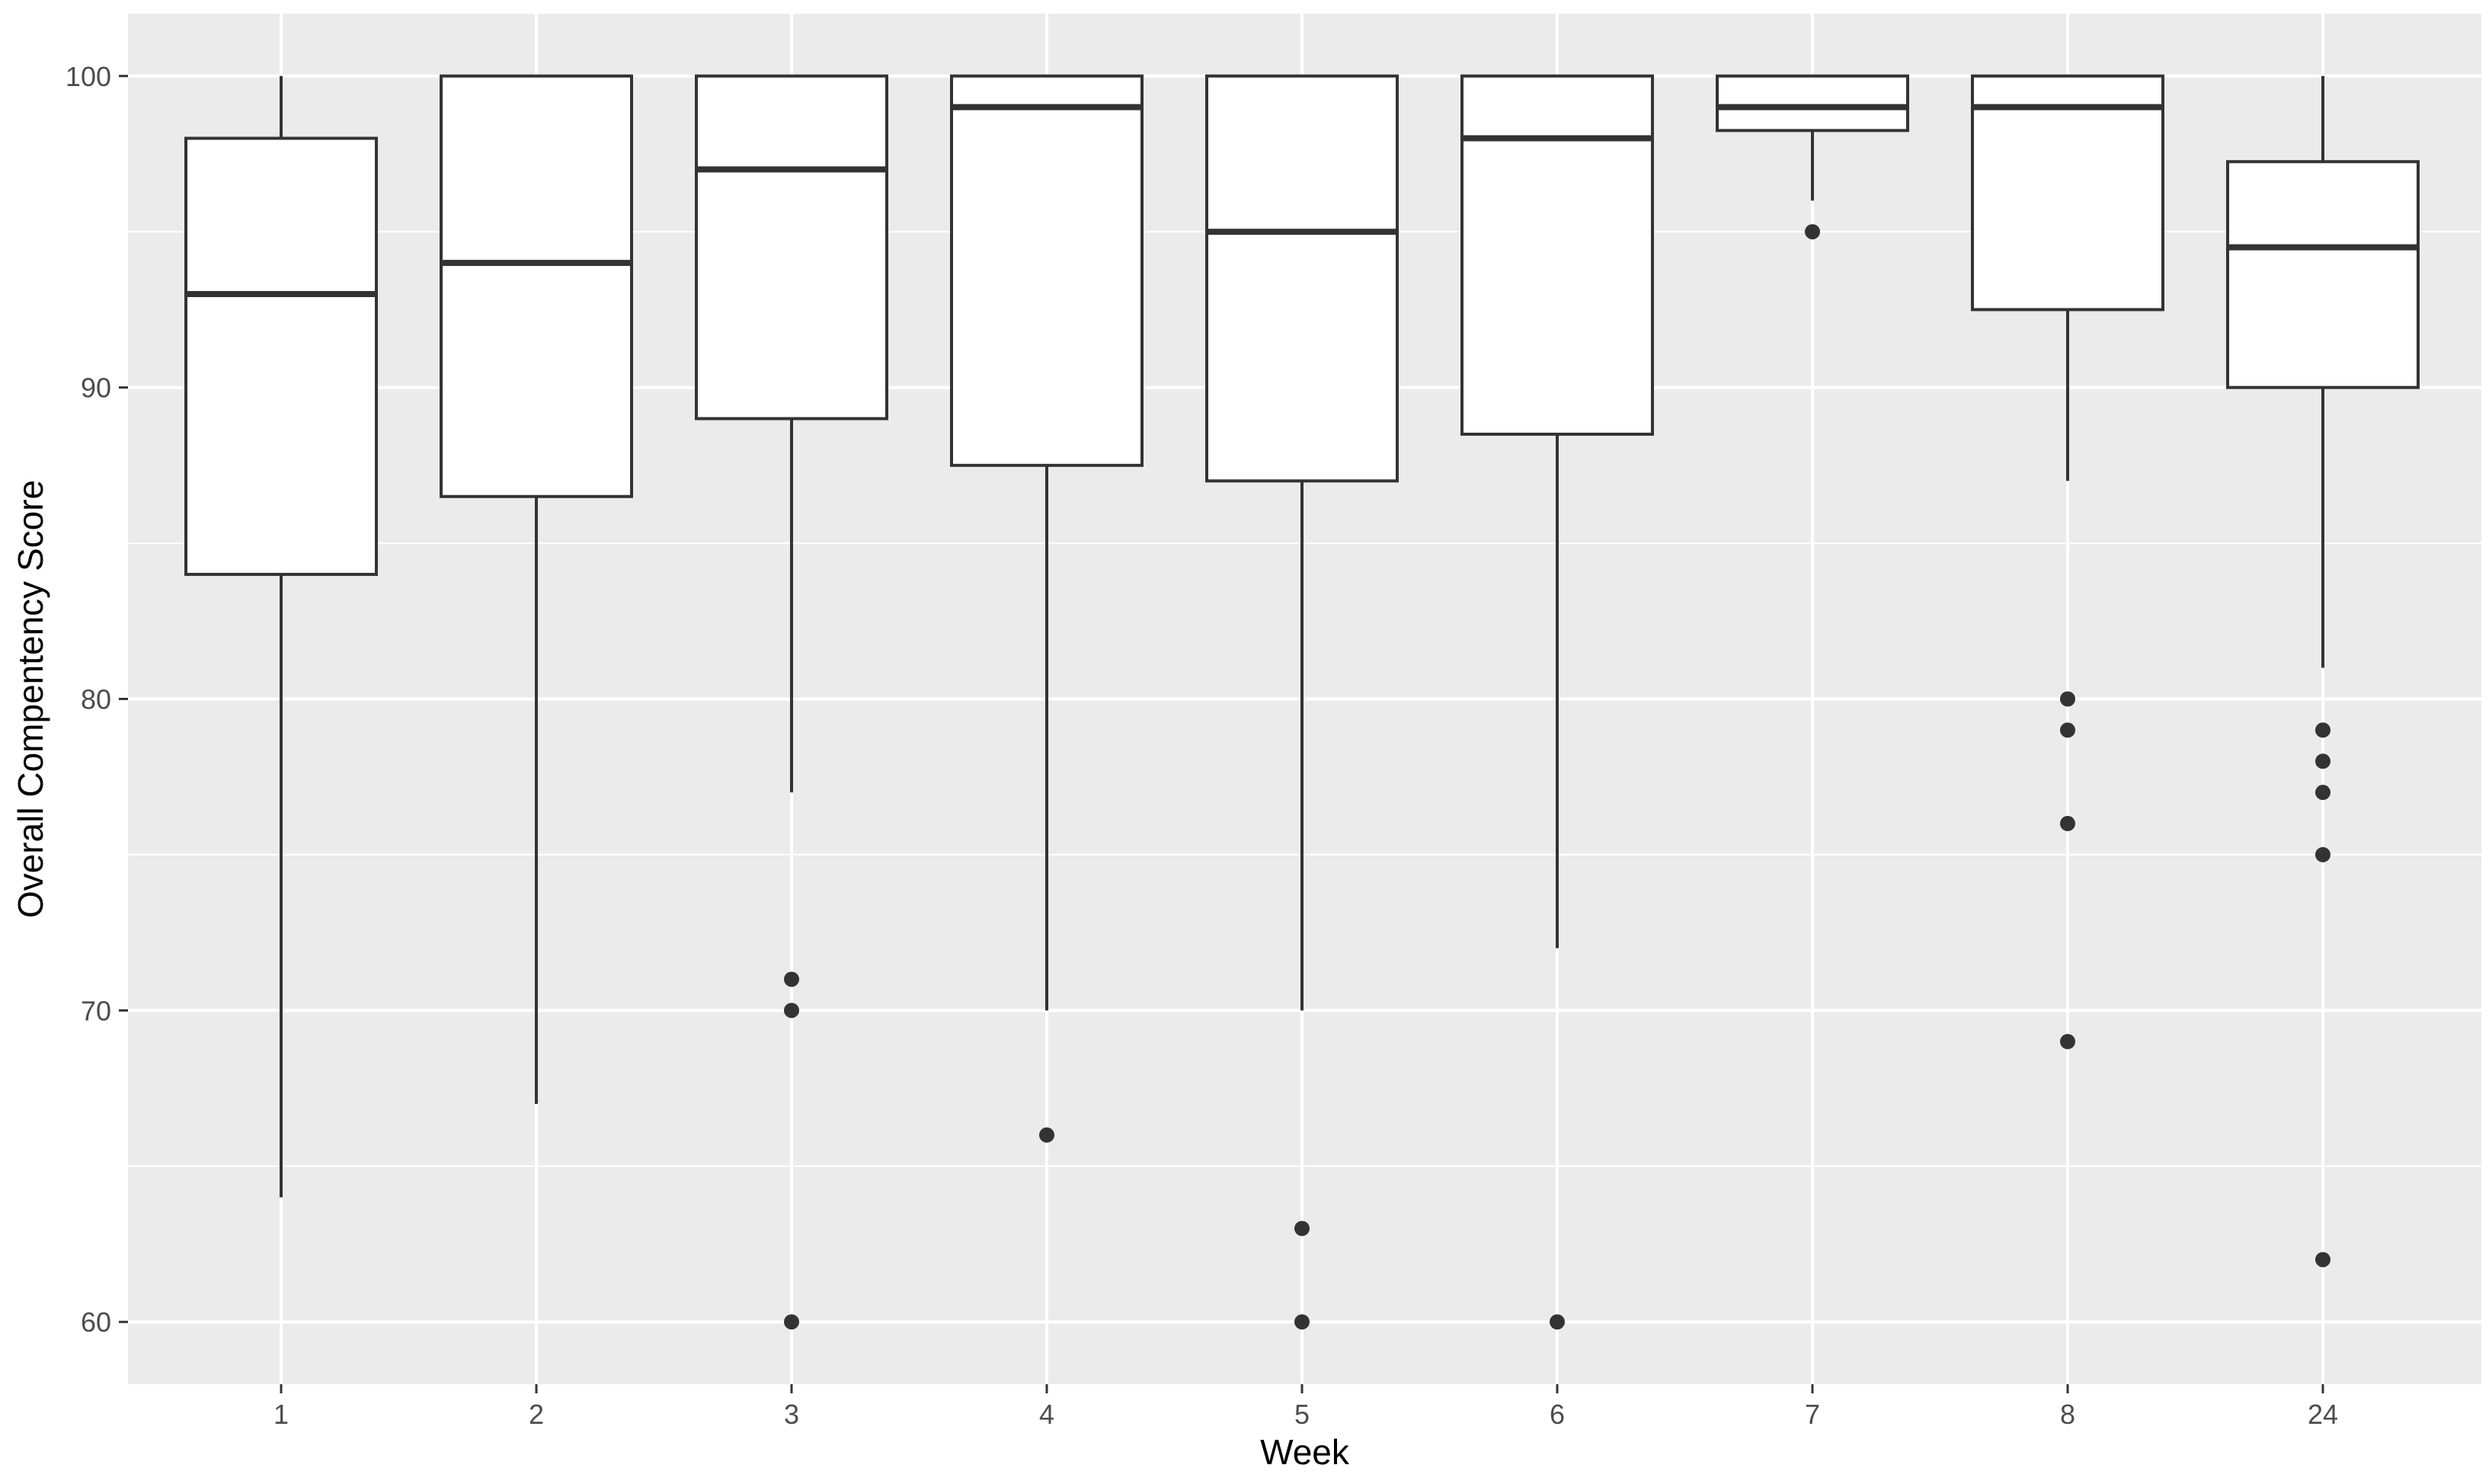 The height and width of the screenshot is (1484, 2492). What do you see at coordinates (1812, 1414) in the screenshot?
I see `x-tick-label: 7` at bounding box center [1812, 1414].